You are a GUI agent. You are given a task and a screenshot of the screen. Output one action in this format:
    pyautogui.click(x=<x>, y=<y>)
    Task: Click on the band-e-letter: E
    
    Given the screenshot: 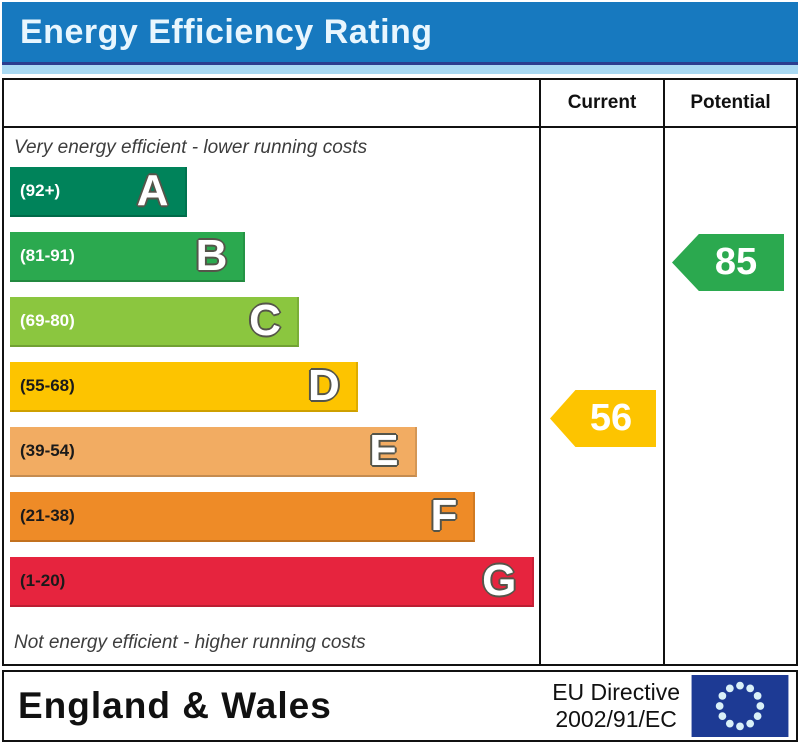 What is the action you would take?
    pyautogui.click(x=384, y=450)
    